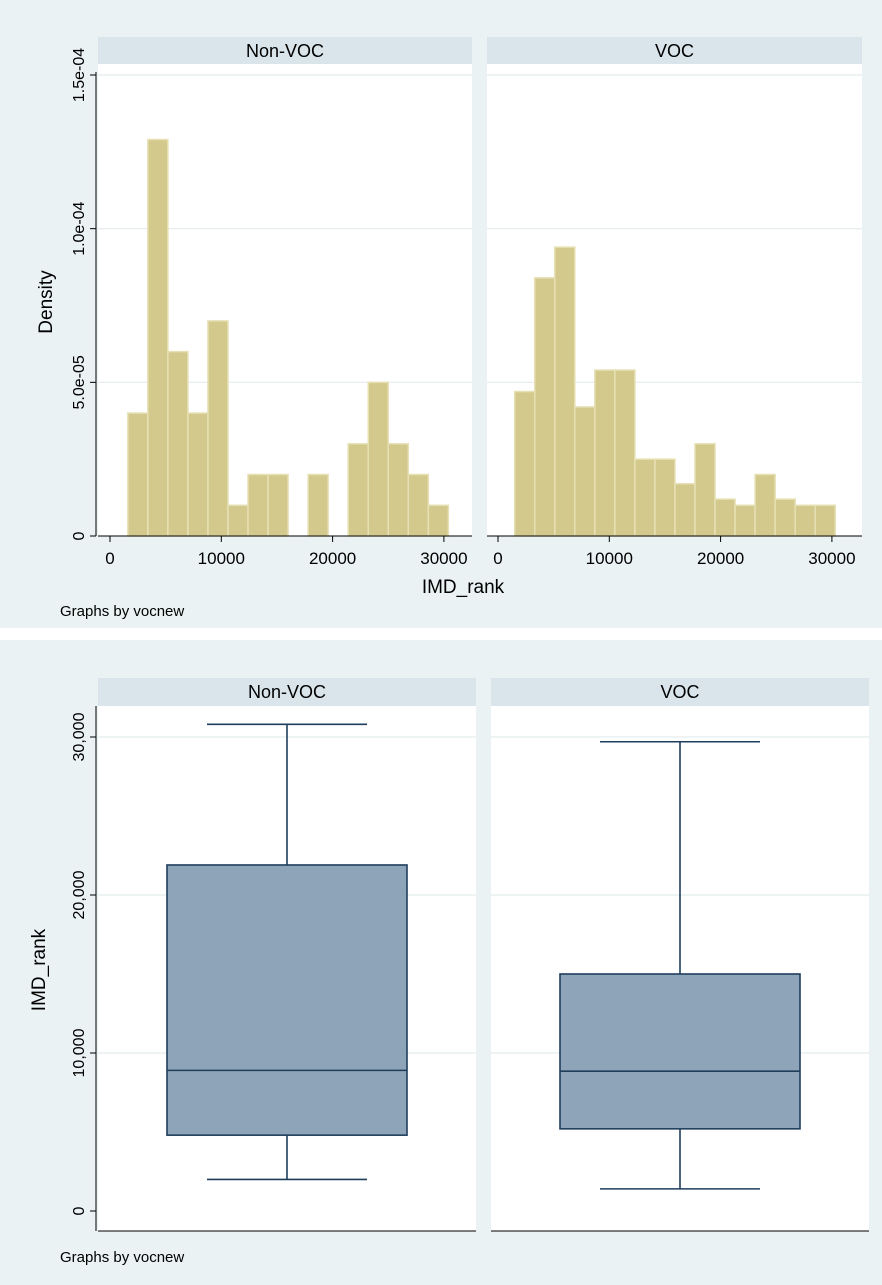  Describe the element at coordinates (79, 1052) in the screenshot. I see `y-tick-label: 10,000` at that location.